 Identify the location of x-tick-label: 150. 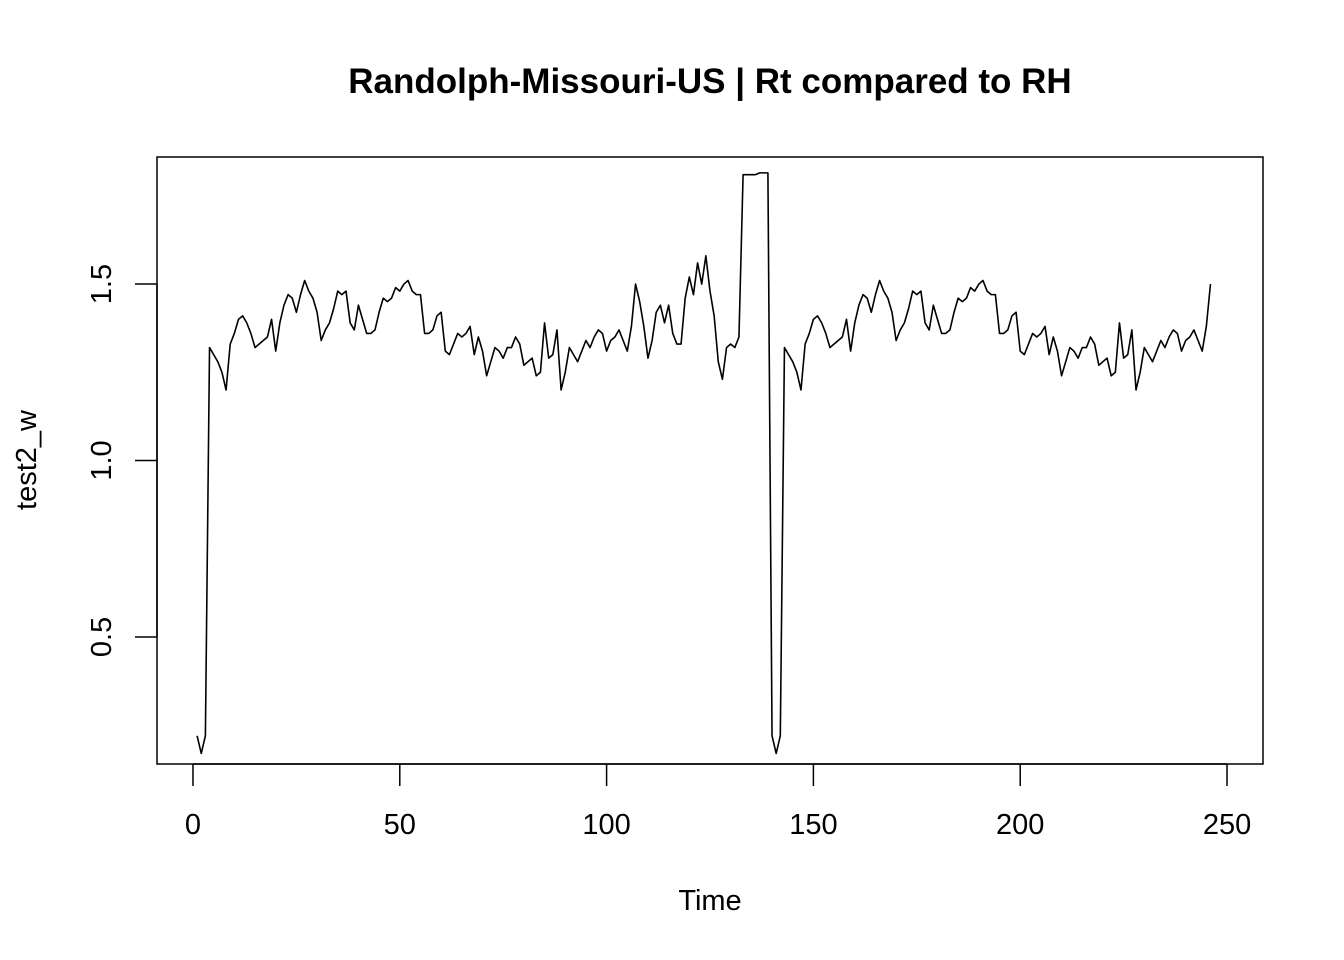
(813, 825).